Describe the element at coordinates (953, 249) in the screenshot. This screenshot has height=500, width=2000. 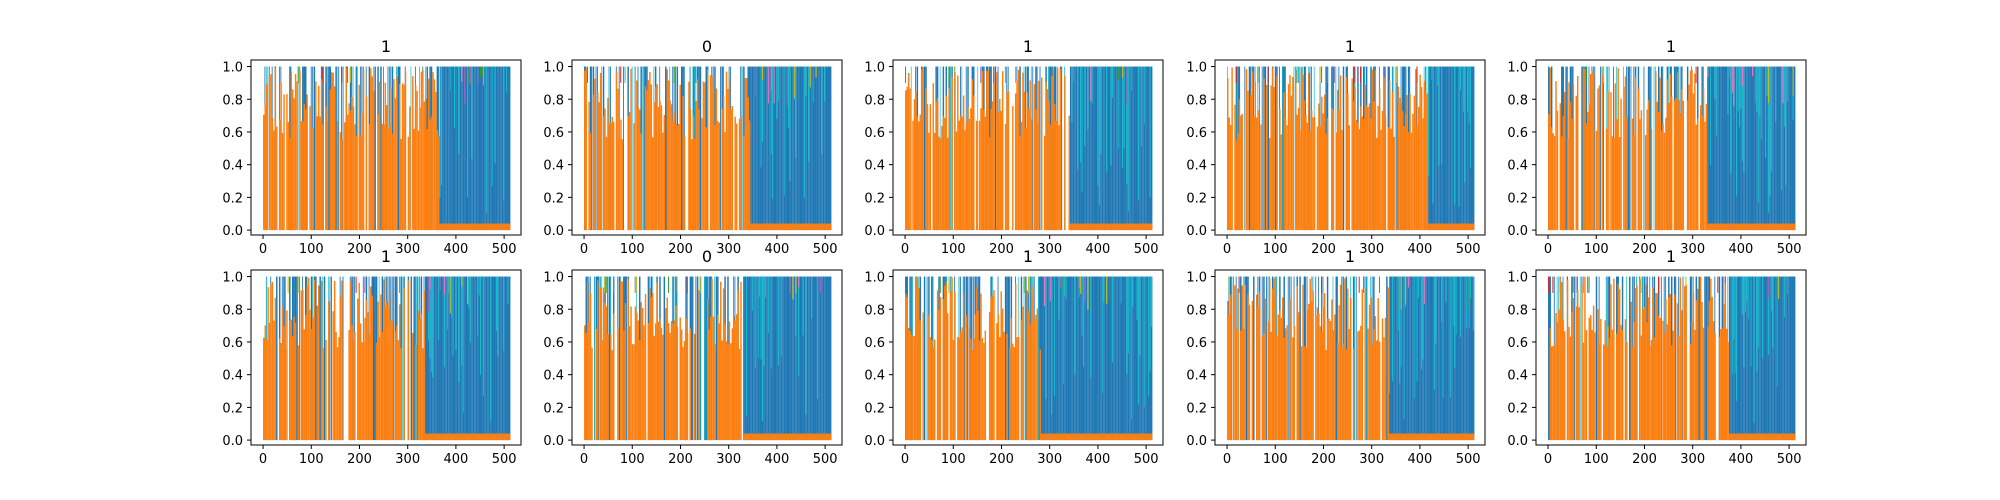
I see `x-tick-label: 100` at that location.